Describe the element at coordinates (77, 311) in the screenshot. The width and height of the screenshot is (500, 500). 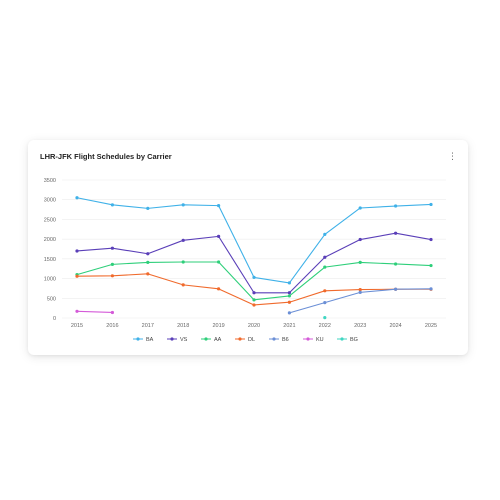
I see `data-point-ku-2015` at that location.